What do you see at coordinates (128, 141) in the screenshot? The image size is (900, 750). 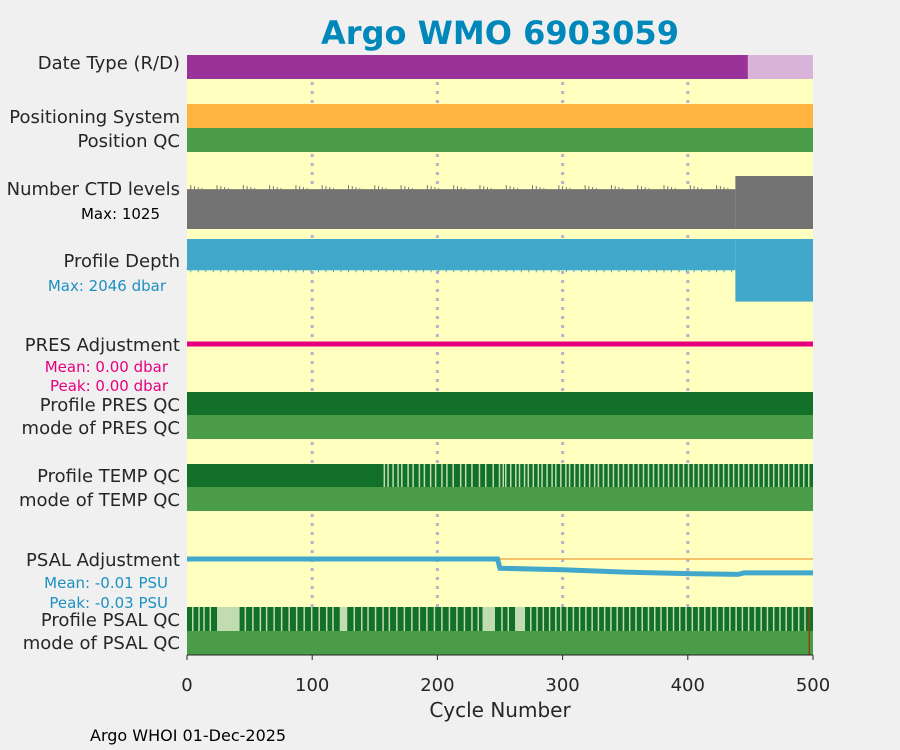 I see `row-label-position-qc: Position QC` at bounding box center [128, 141].